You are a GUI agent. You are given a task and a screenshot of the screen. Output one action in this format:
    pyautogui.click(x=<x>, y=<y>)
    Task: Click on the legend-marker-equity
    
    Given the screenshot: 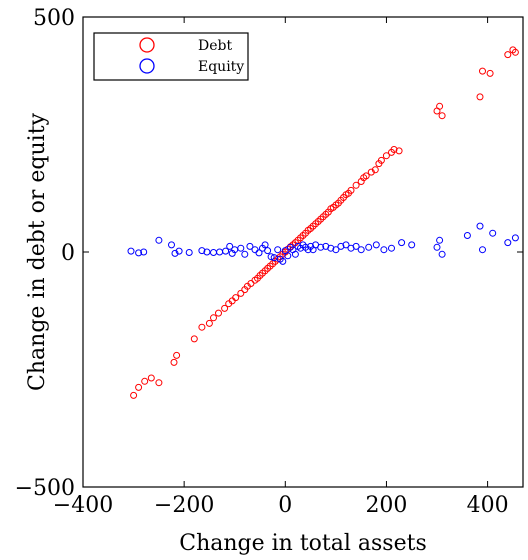 What is the action you would take?
    pyautogui.click(x=147, y=66)
    